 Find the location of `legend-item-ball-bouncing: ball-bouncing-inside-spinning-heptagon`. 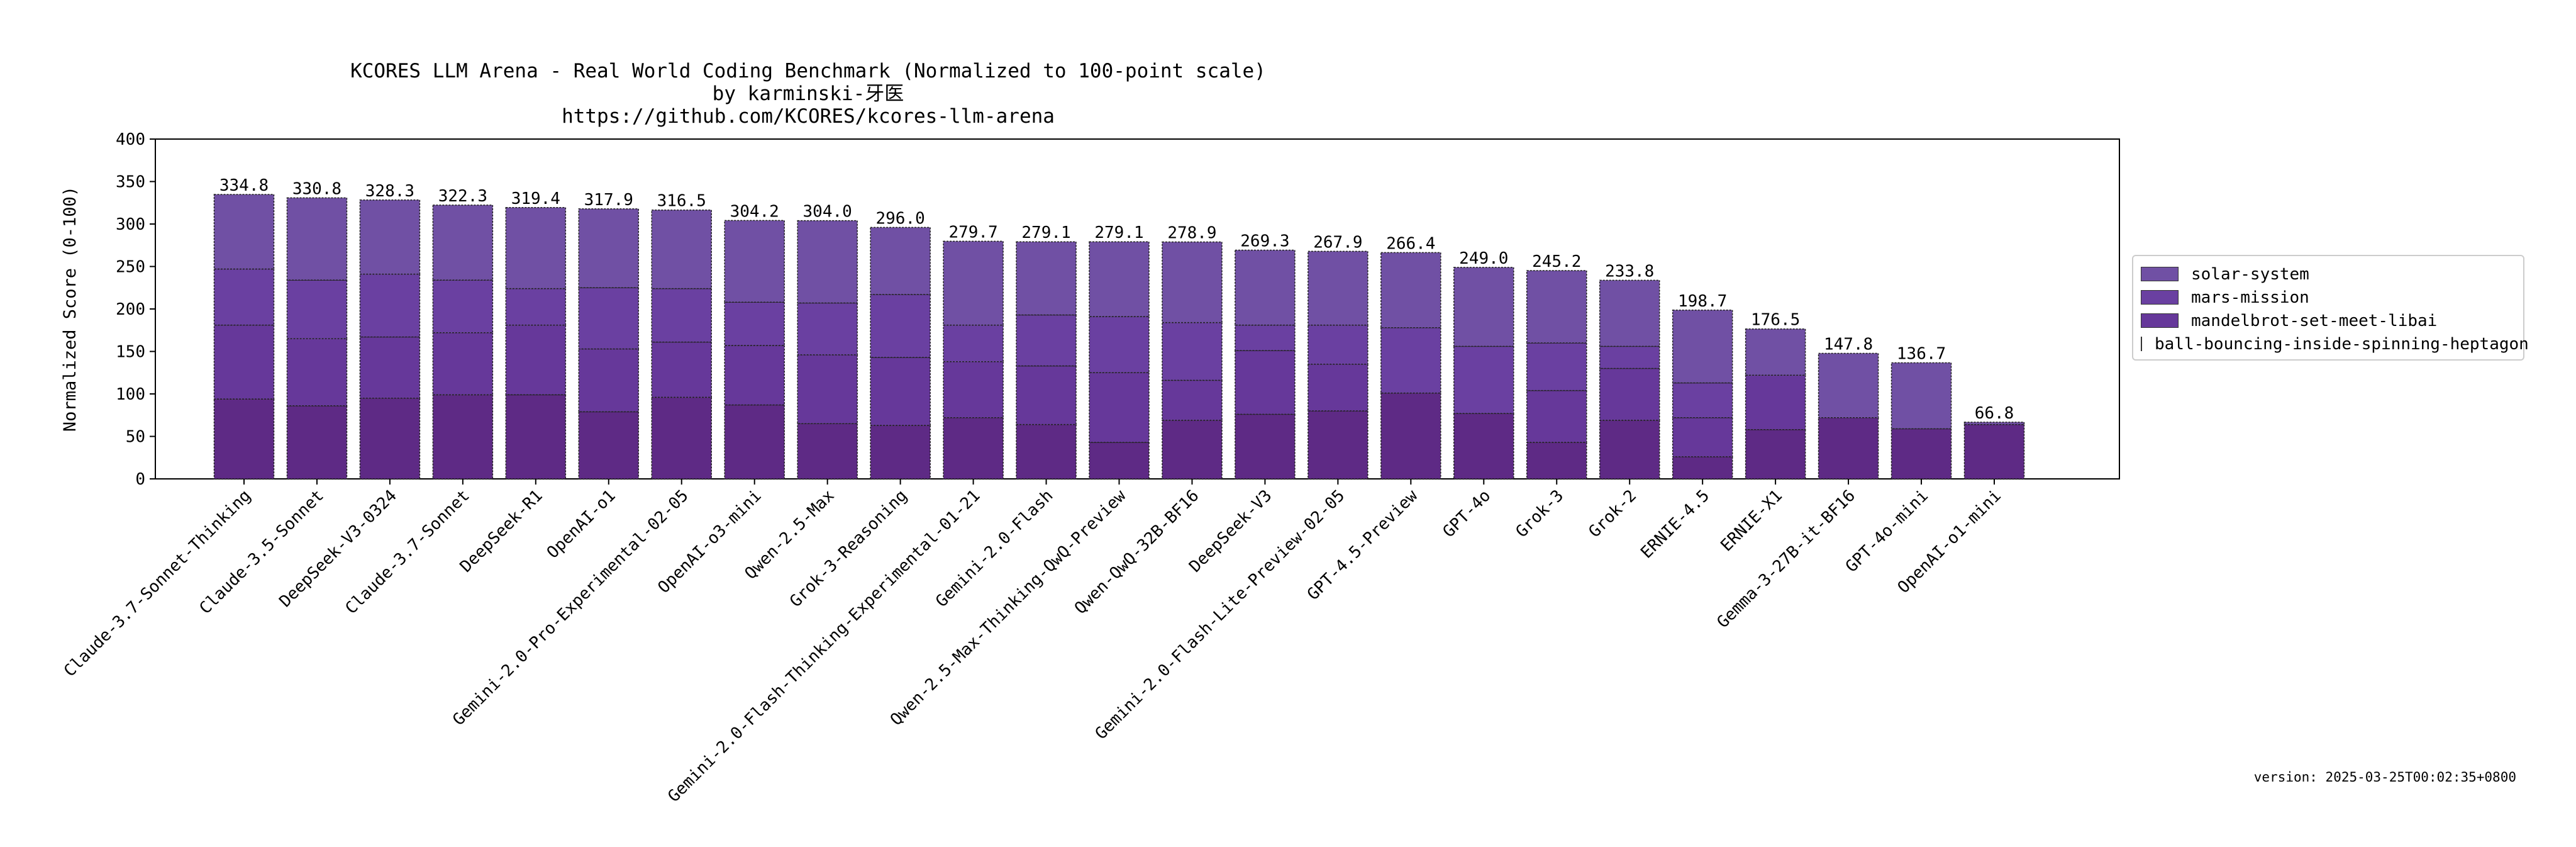

legend-item-ball-bouncing: ball-bouncing-inside-spinning-heptagon is located at coordinates (2335, 344).